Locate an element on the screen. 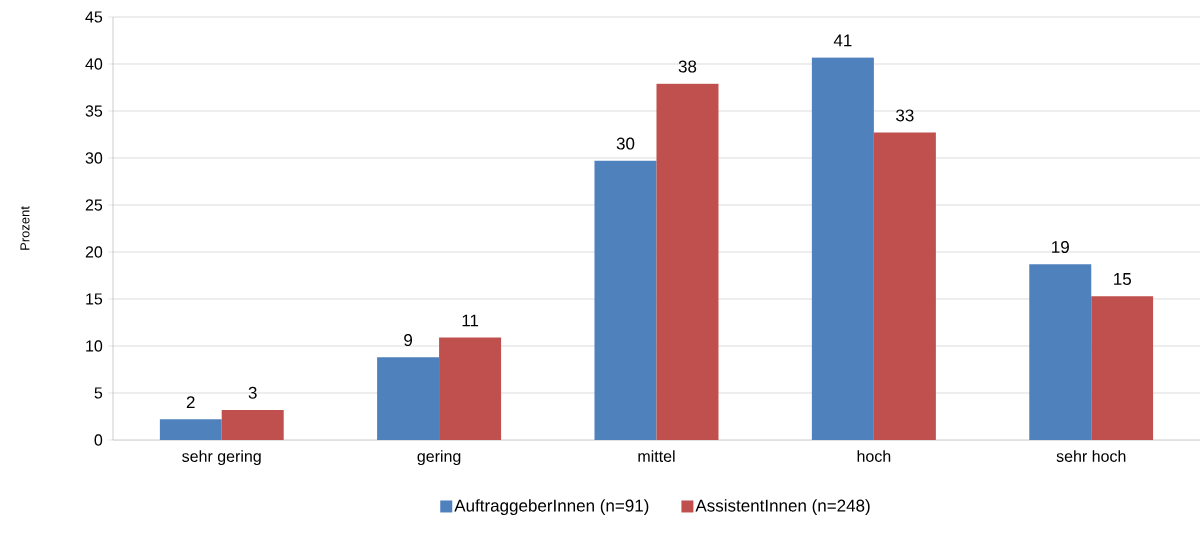 The width and height of the screenshot is (1200, 548). y-tick-label: 45 is located at coordinates (94, 17).